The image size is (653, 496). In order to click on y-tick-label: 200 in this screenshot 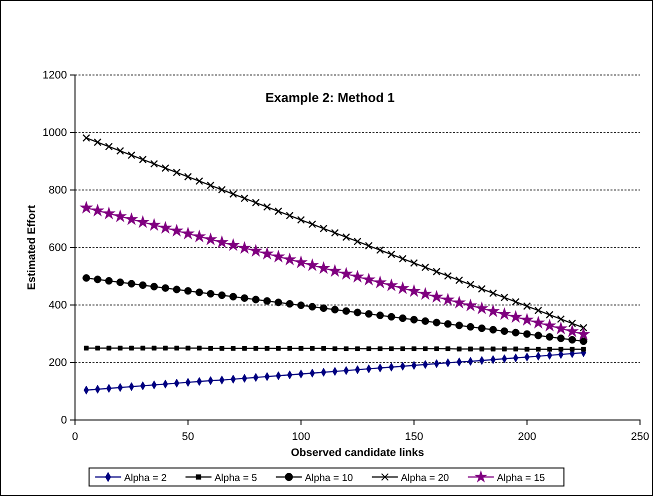, I will do `click(57, 363)`.